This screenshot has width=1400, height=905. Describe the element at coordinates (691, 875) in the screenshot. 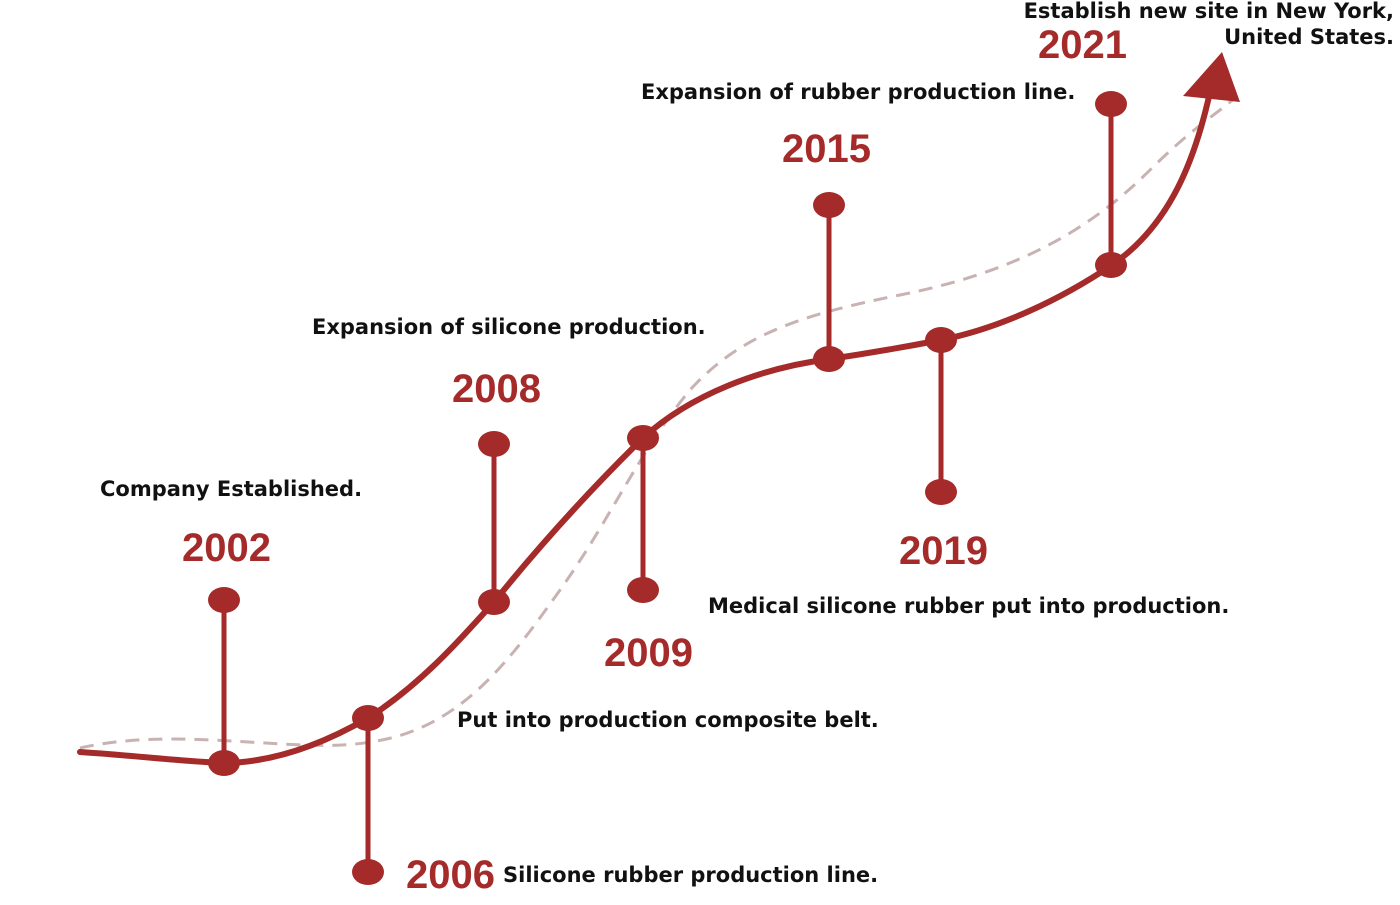

I see `milestone-text-2006: Silicone rubber production line.` at that location.